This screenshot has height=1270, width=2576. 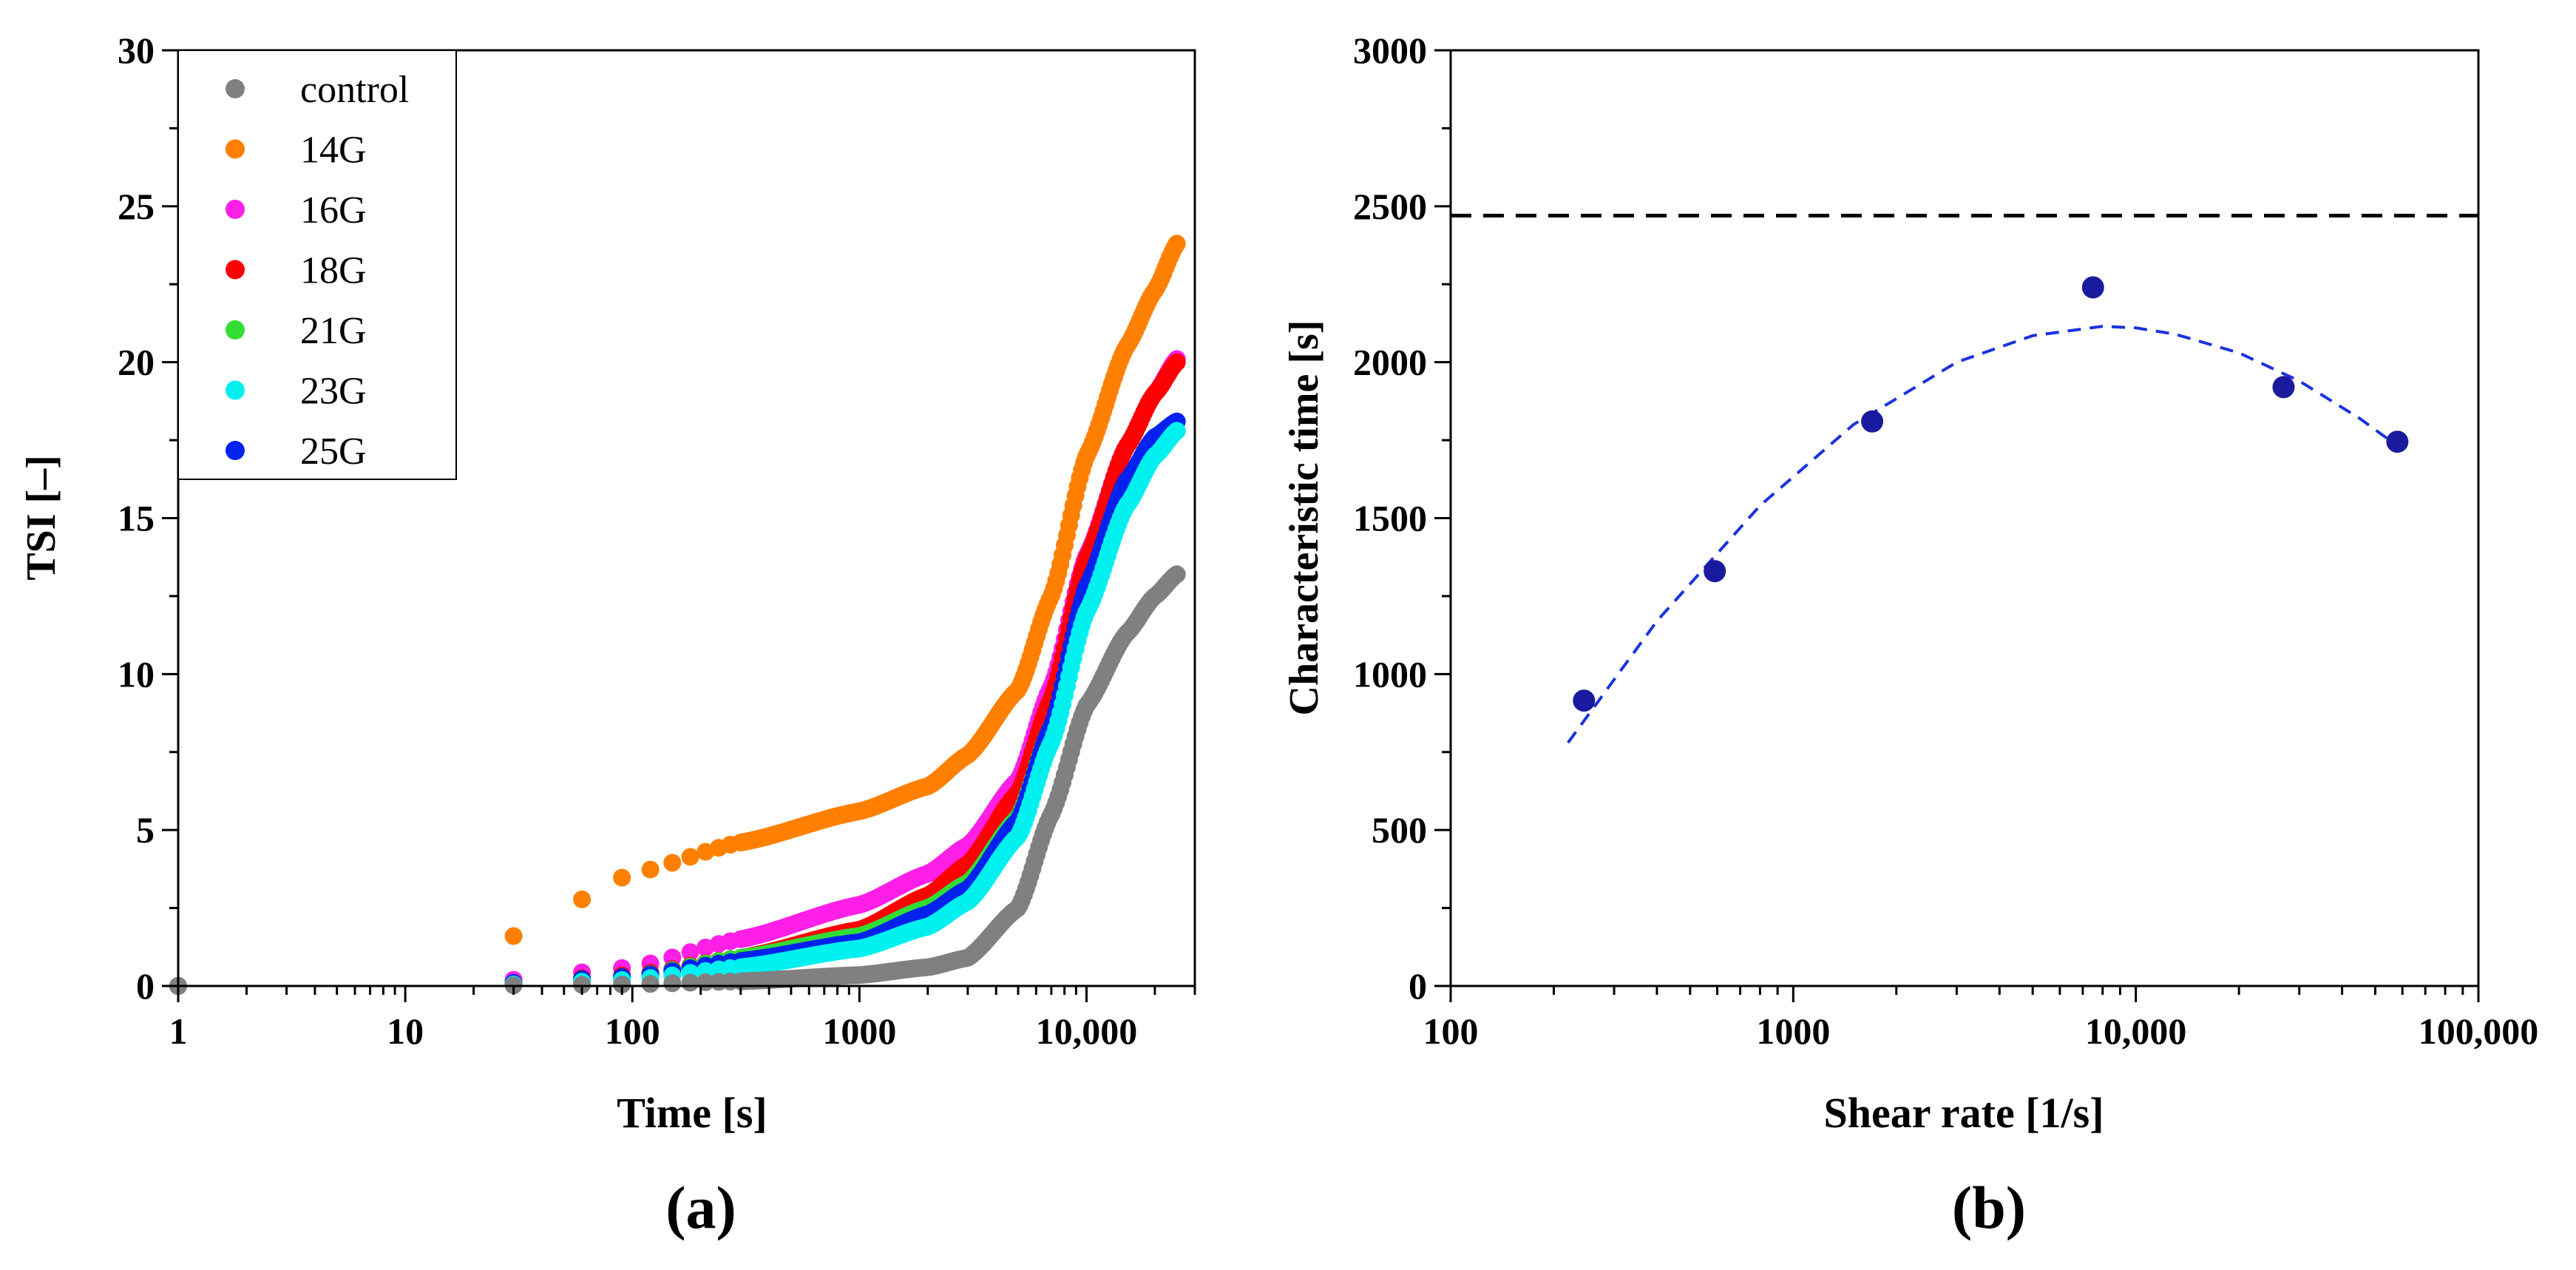 I want to click on panel-a-x-axis-title: Time [s], so click(x=692, y=1113).